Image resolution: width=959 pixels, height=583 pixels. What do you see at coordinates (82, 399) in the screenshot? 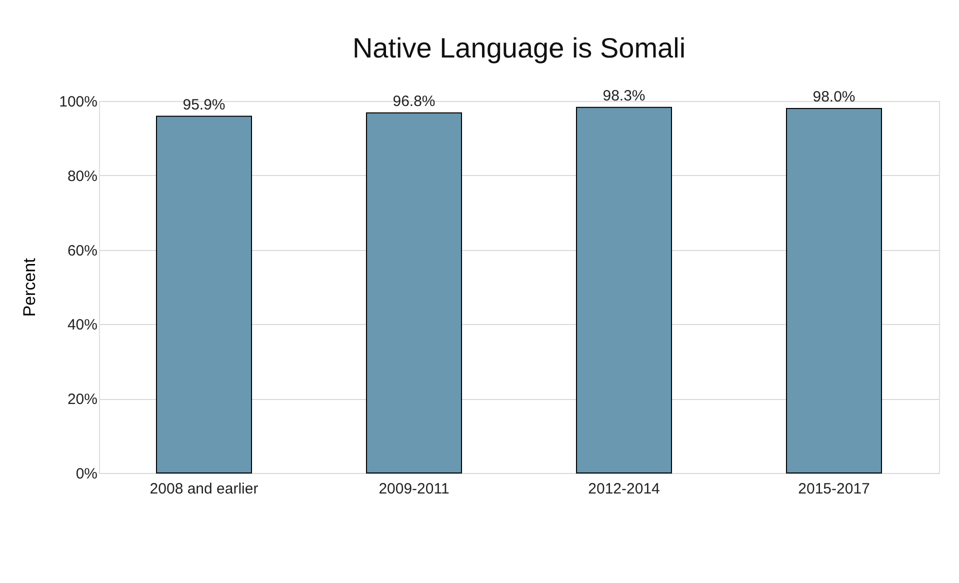
I see `y-tick-label: 20%` at bounding box center [82, 399].